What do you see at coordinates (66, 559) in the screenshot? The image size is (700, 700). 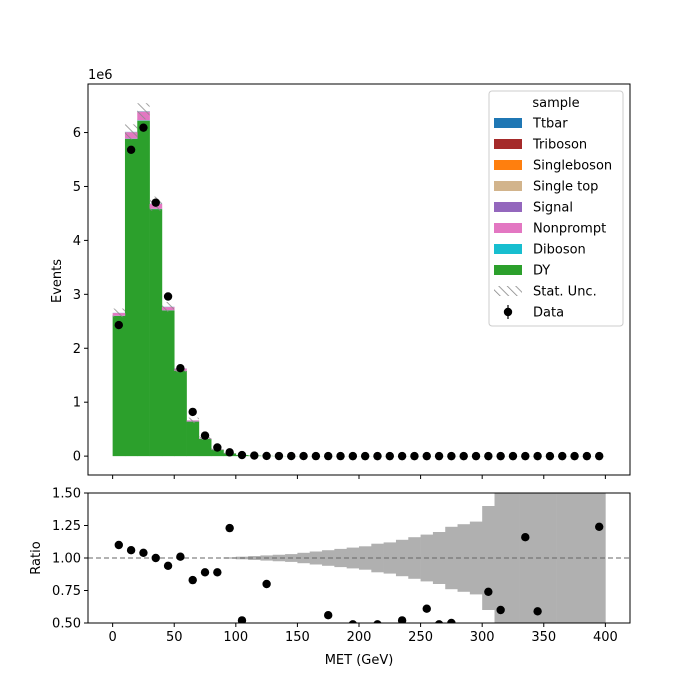 I see `y-tick-label: 1.00` at bounding box center [66, 559].